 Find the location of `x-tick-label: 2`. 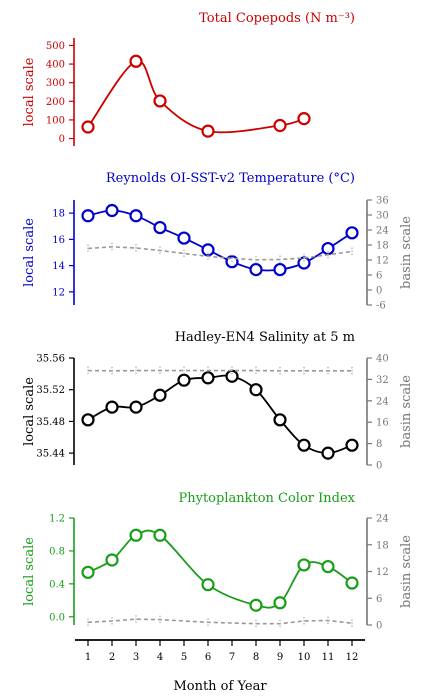

x-tick-label: 2 is located at coordinates (112, 657).